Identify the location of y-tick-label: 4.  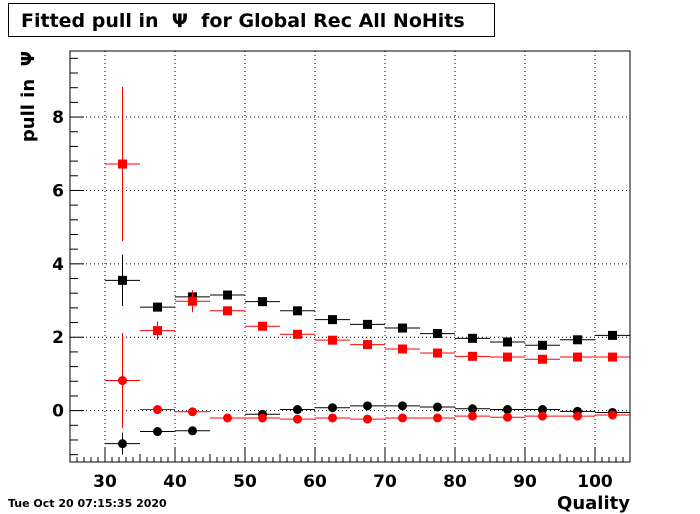
(58, 265).